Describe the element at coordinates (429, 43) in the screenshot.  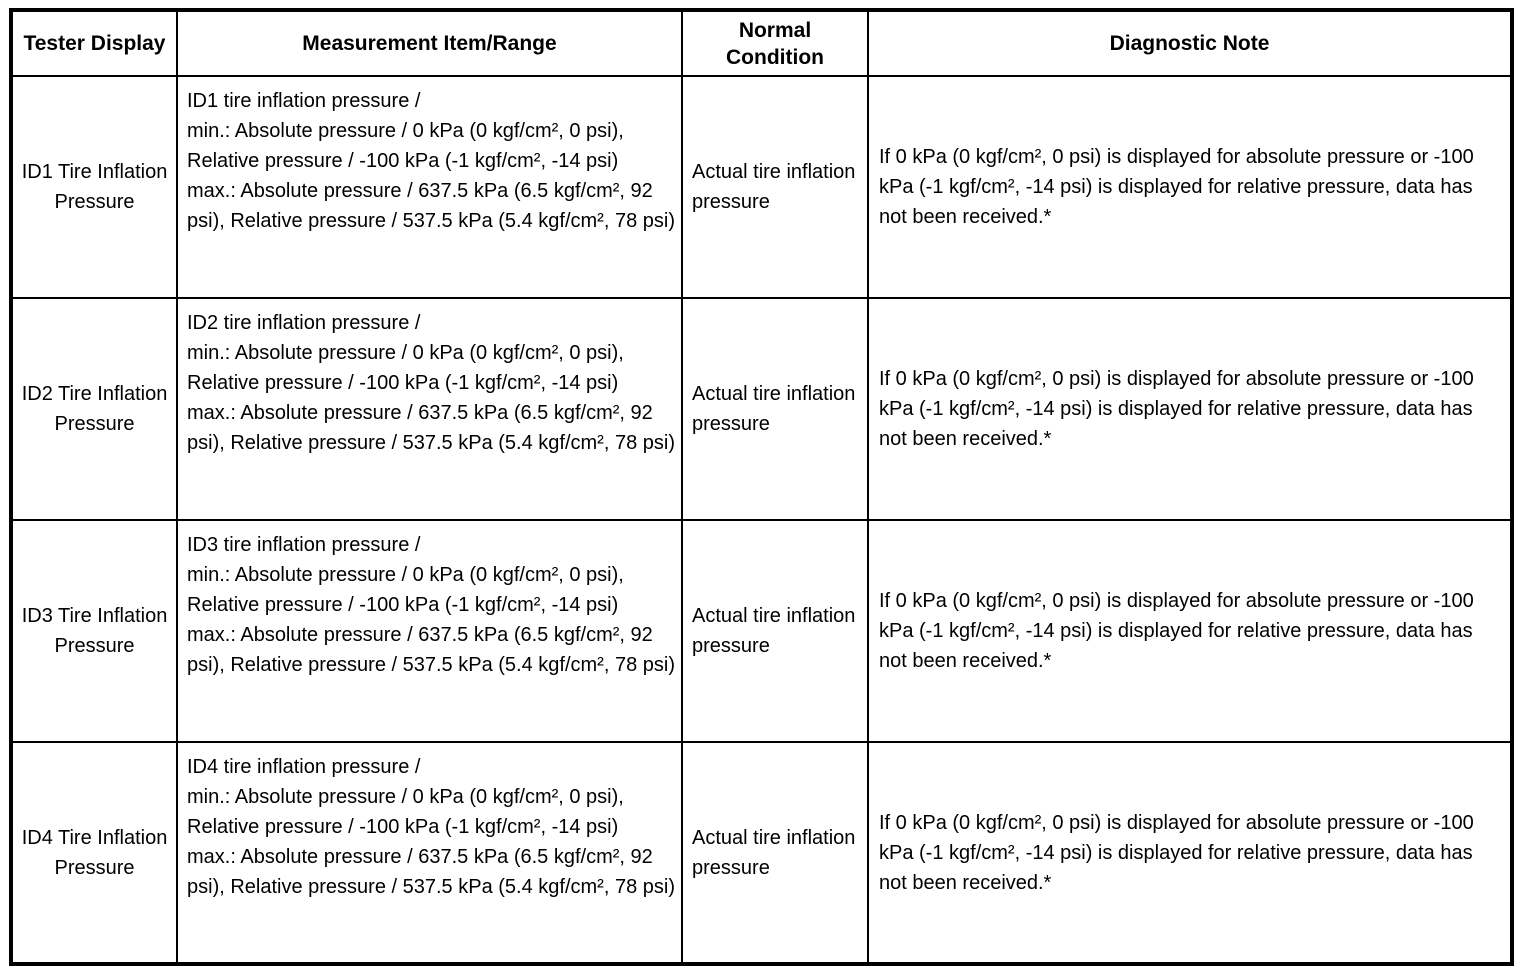
I see `header-cell-measurement-item-range: Measurement Item/Range` at that location.